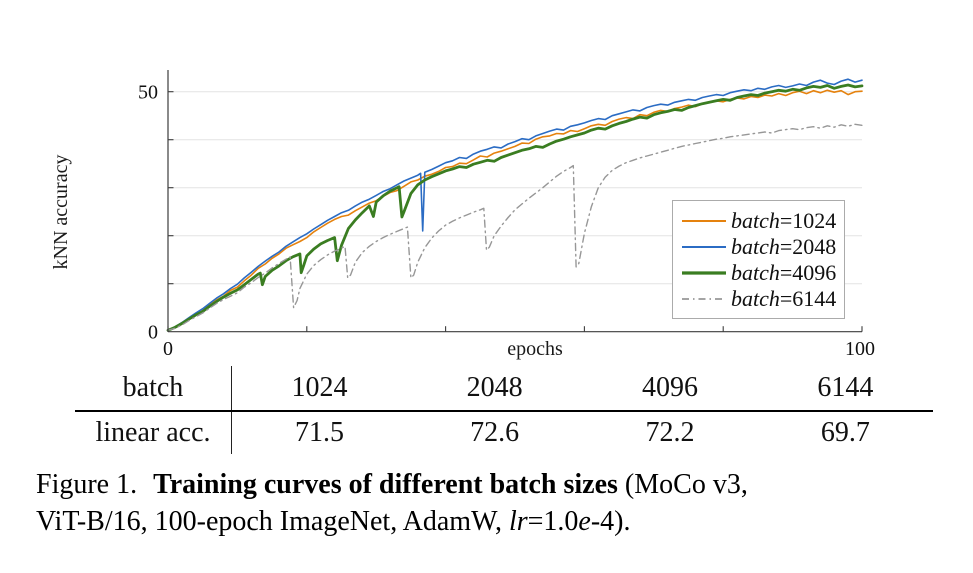 The height and width of the screenshot is (573, 973). Describe the element at coordinates (518, 521) in the screenshot. I see `caption-lr-italic: lr` at that location.